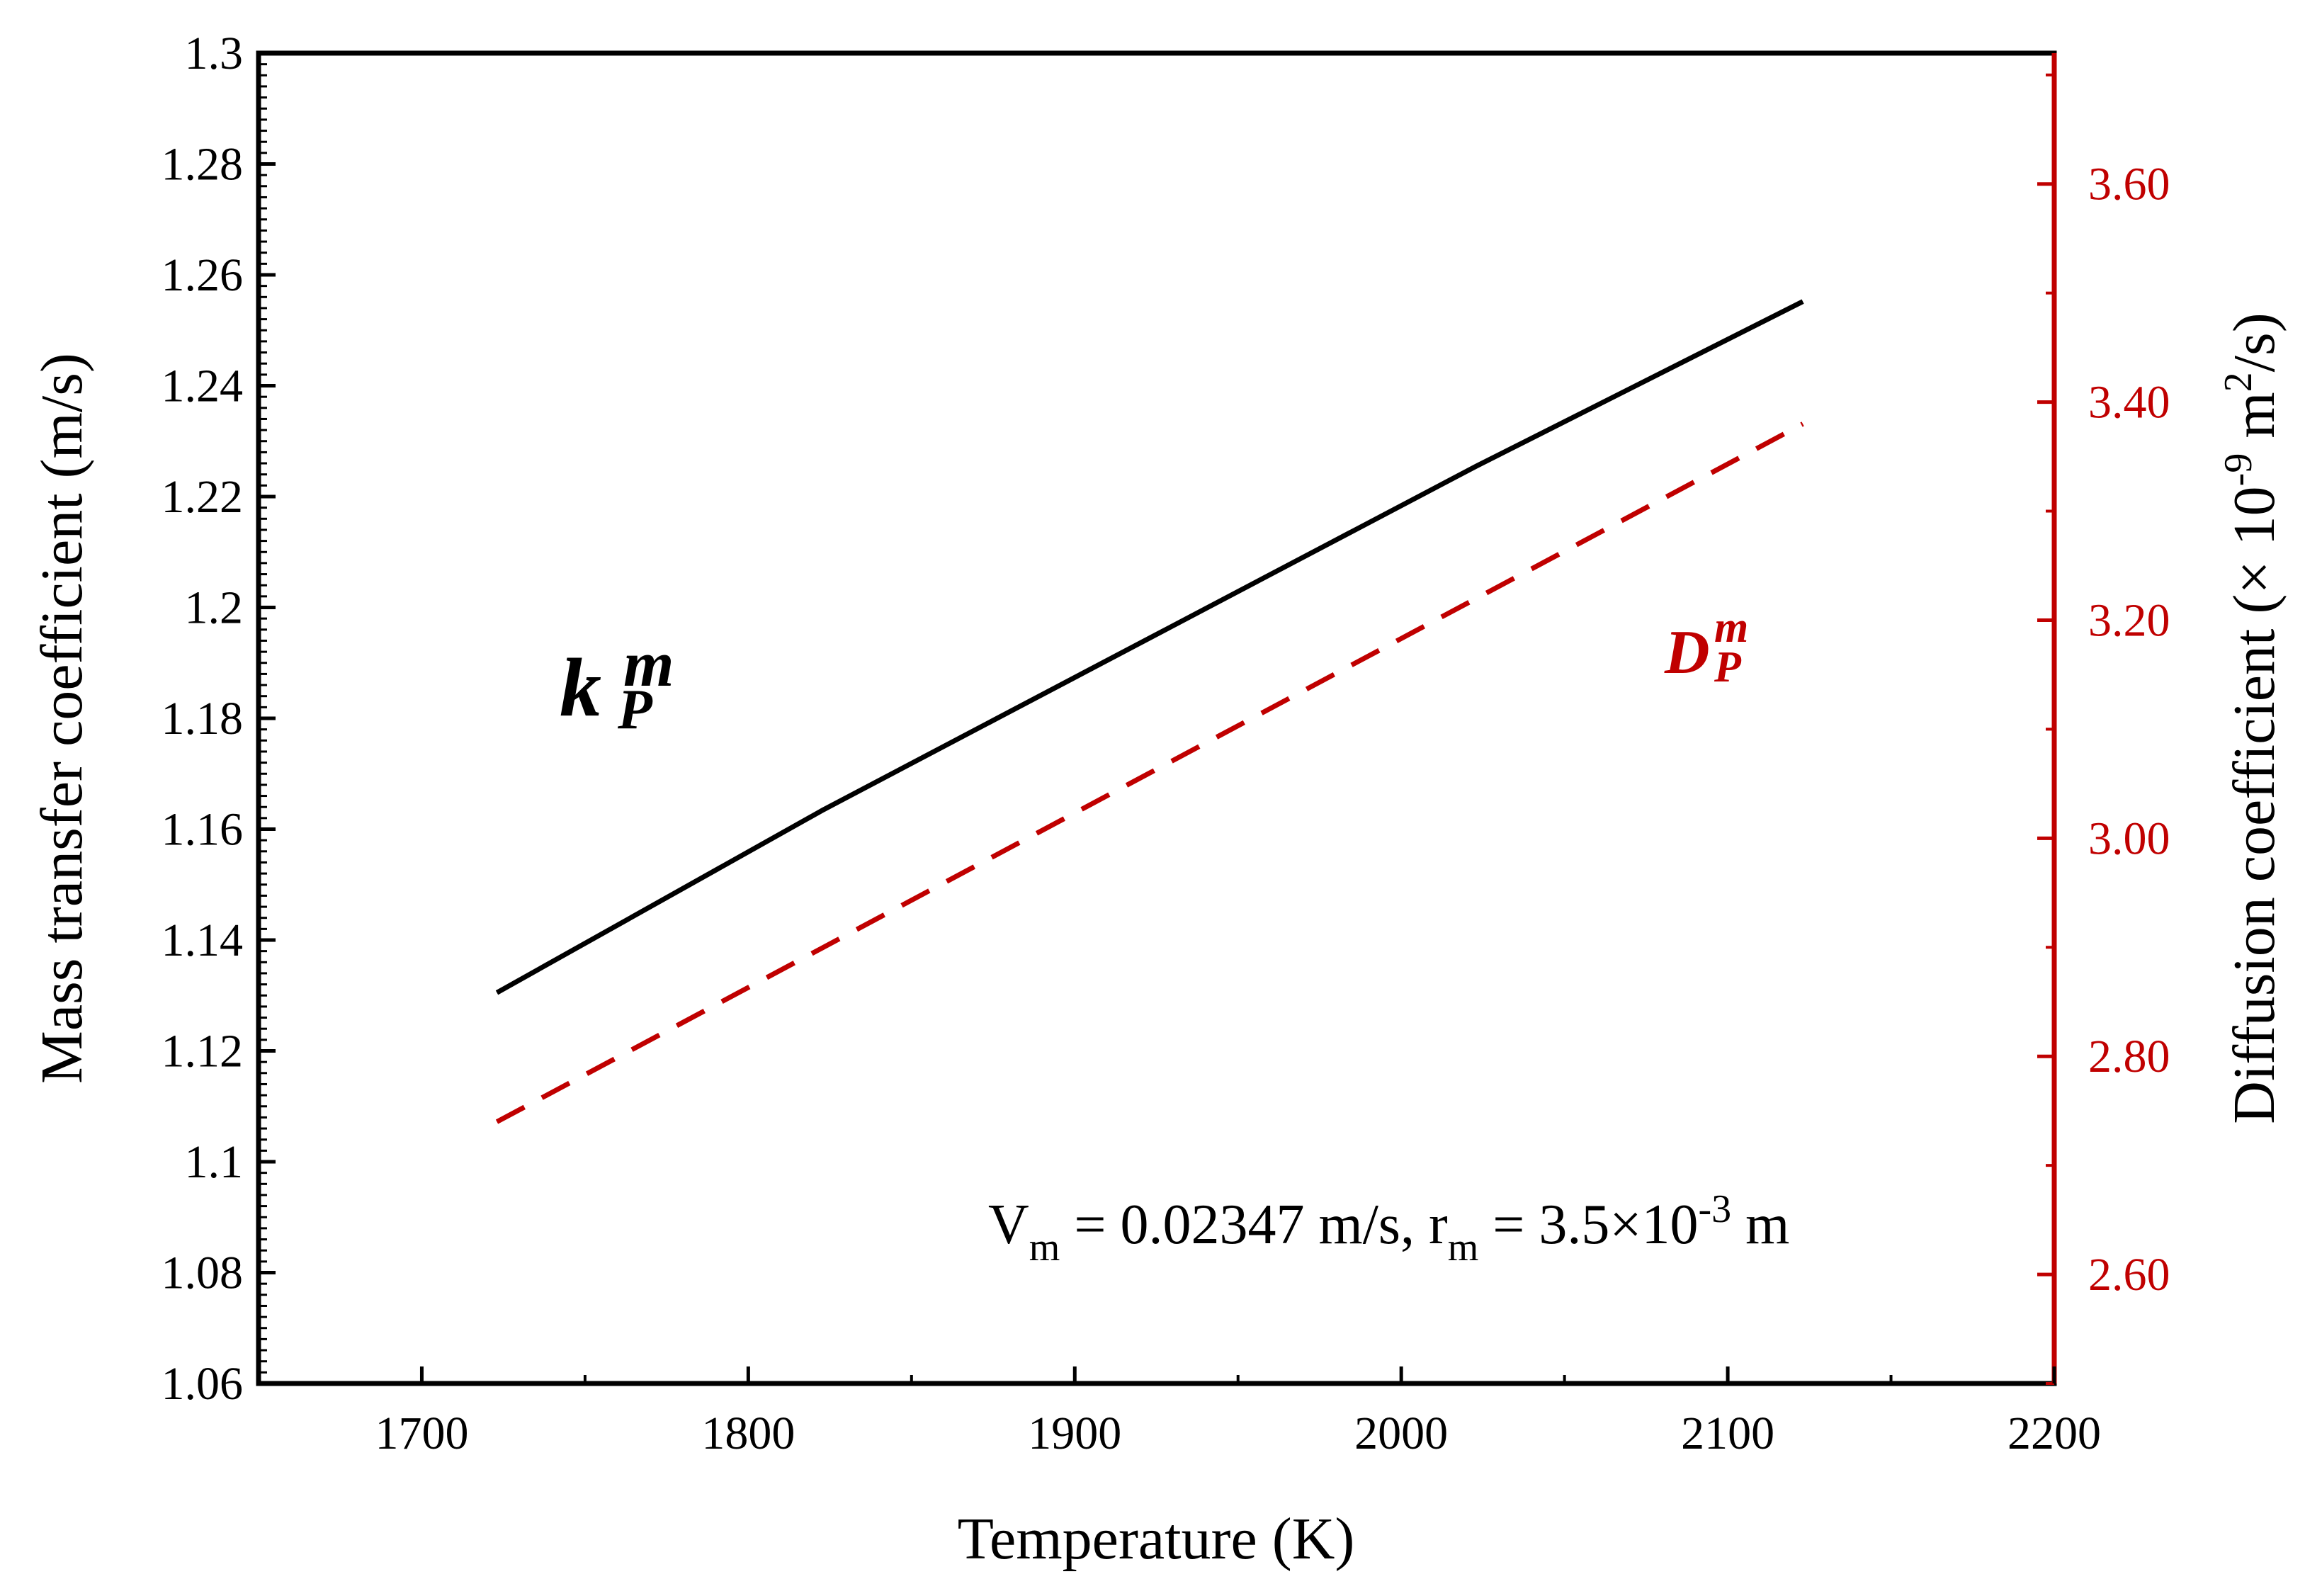 This screenshot has width=2322, height=1596. What do you see at coordinates (2129, 1275) in the screenshot?
I see `right-tick-label: 2.60` at bounding box center [2129, 1275].